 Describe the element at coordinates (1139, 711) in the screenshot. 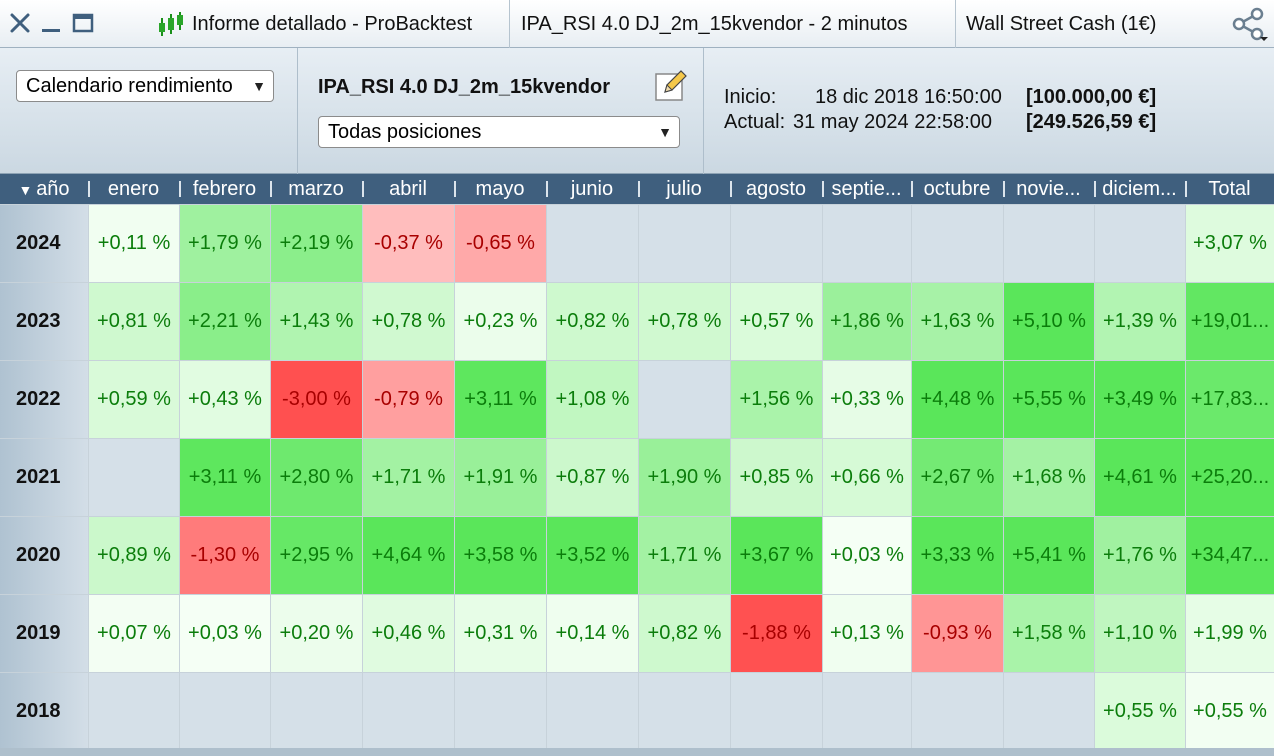

I see `month-cell: +0,55 %` at that location.